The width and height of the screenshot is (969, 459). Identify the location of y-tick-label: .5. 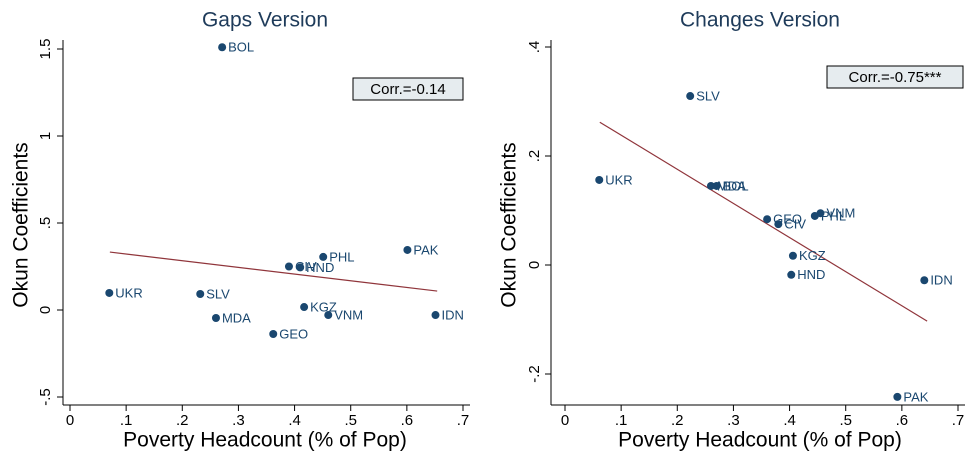
(45, 223).